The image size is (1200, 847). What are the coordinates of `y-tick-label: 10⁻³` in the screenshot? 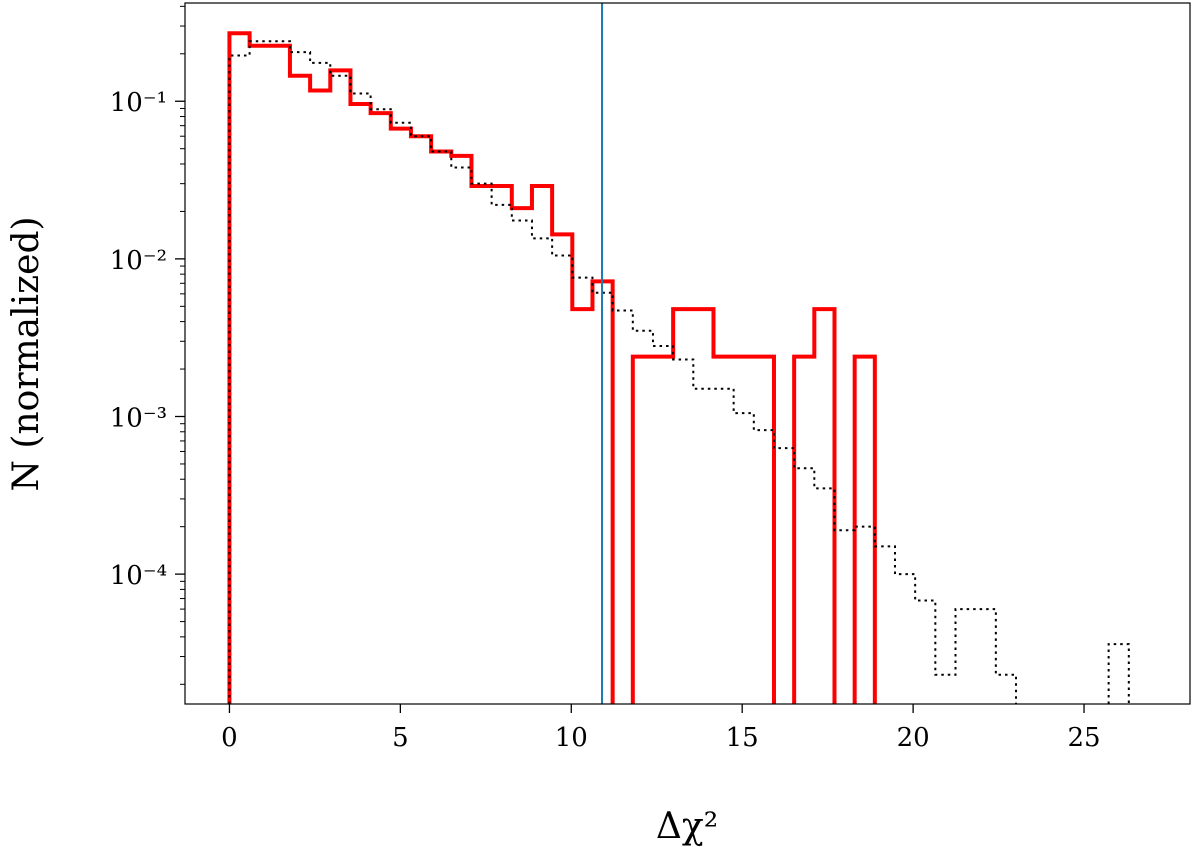 It's located at (138, 418).